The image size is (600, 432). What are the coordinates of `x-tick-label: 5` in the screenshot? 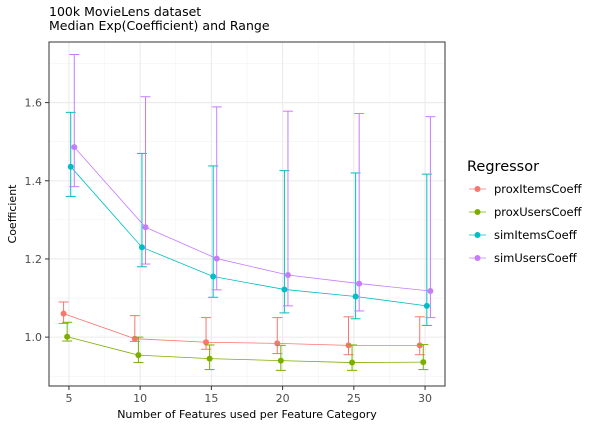 It's located at (68, 398).